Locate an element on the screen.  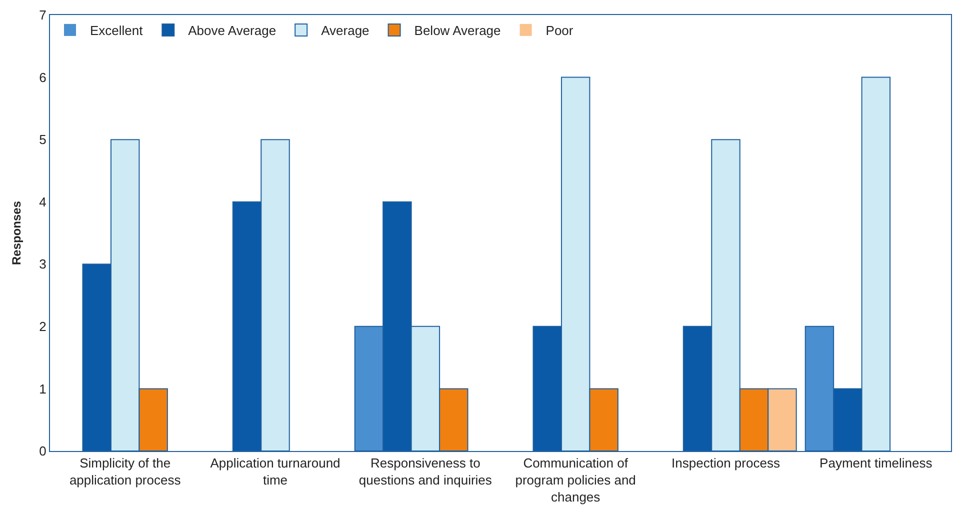
x-tick-label: Simplicity of the application process is located at coordinates (125, 472).